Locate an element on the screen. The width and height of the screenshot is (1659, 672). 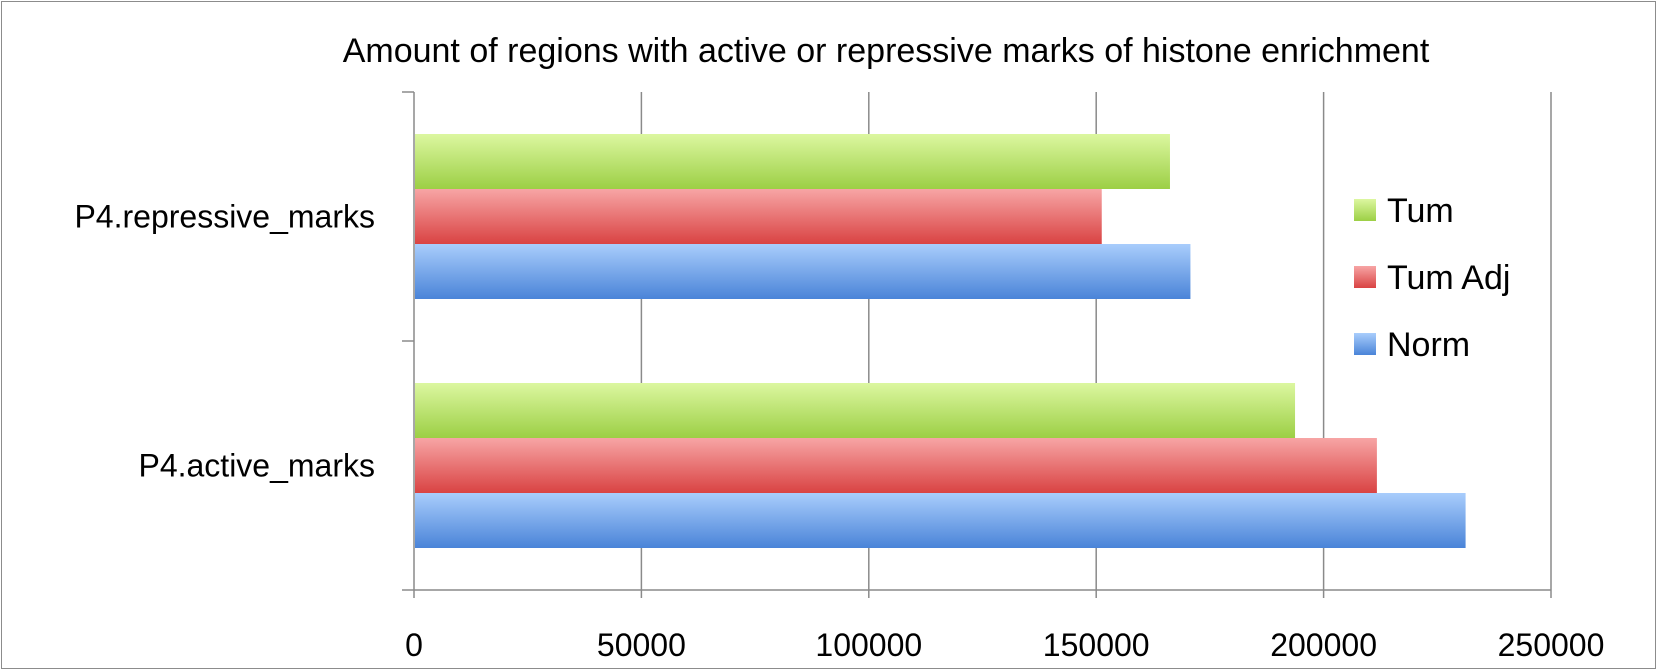
x-tick-label: 50000 is located at coordinates (641, 645).